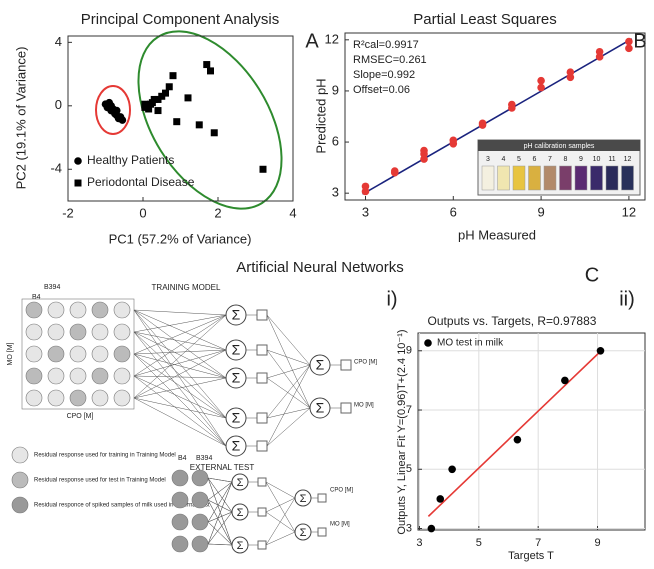 The width and height of the screenshot is (654, 569). I want to click on diagram-text: EXTERNAL TEST, so click(222, 467).